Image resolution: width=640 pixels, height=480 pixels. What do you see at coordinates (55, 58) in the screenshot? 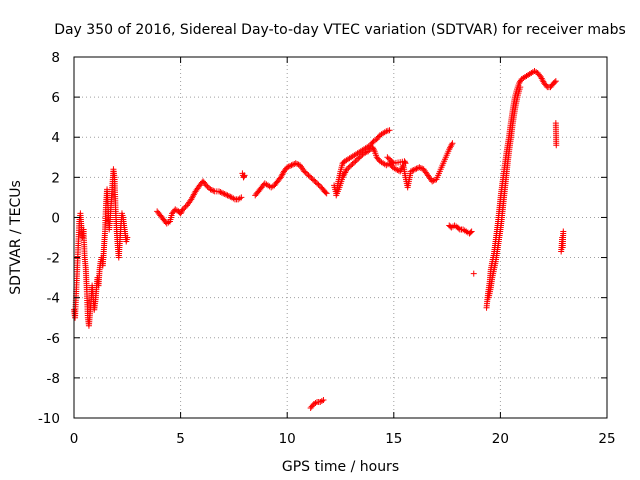
I see `y-tick-label: 8` at bounding box center [55, 58].